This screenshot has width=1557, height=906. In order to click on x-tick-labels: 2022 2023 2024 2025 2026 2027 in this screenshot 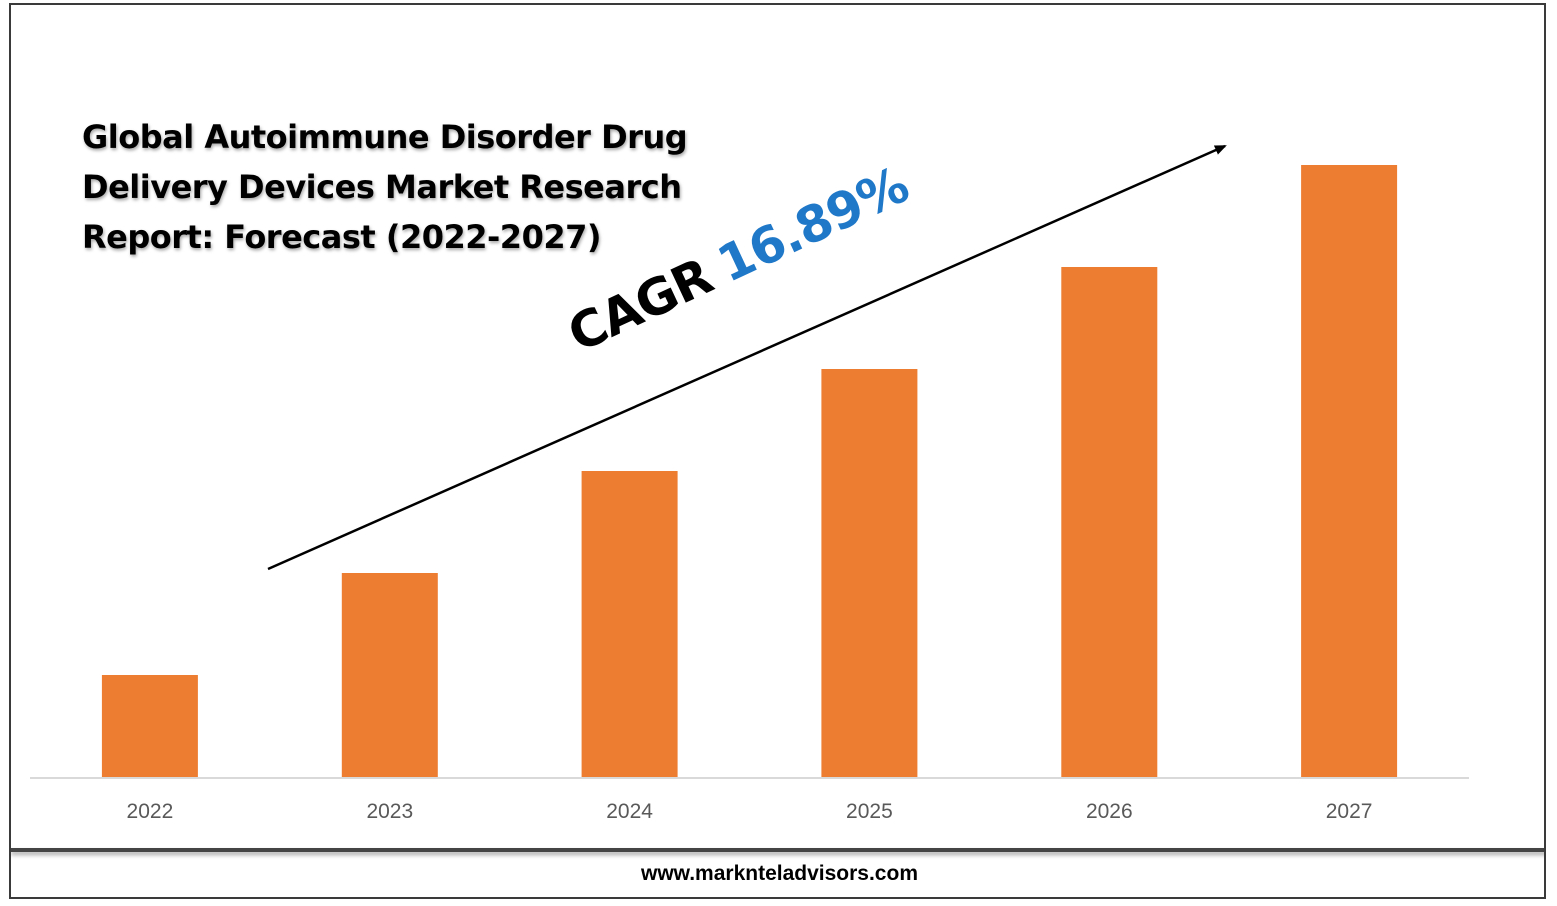, I will do `click(750, 811)`.